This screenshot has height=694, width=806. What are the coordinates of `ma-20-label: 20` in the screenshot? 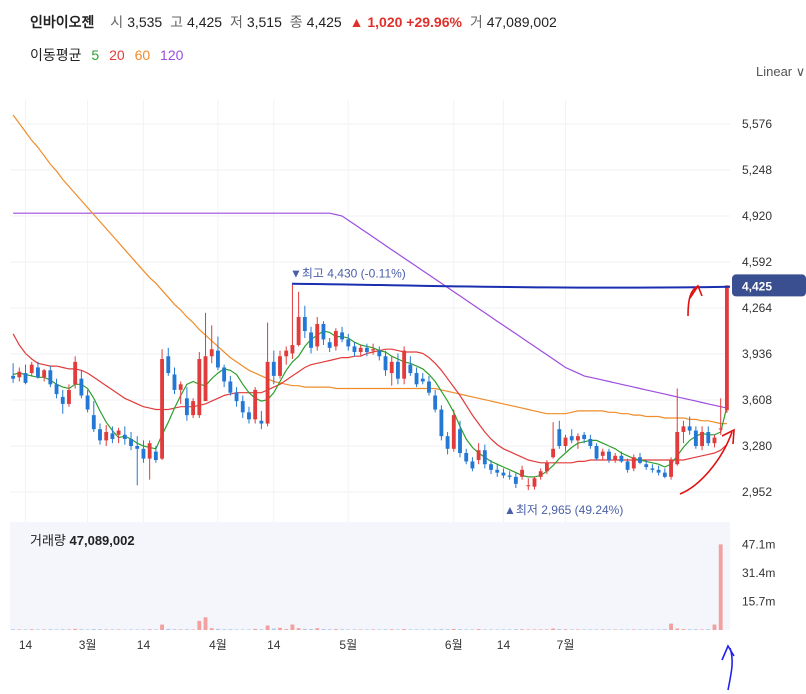 It's located at (117, 55).